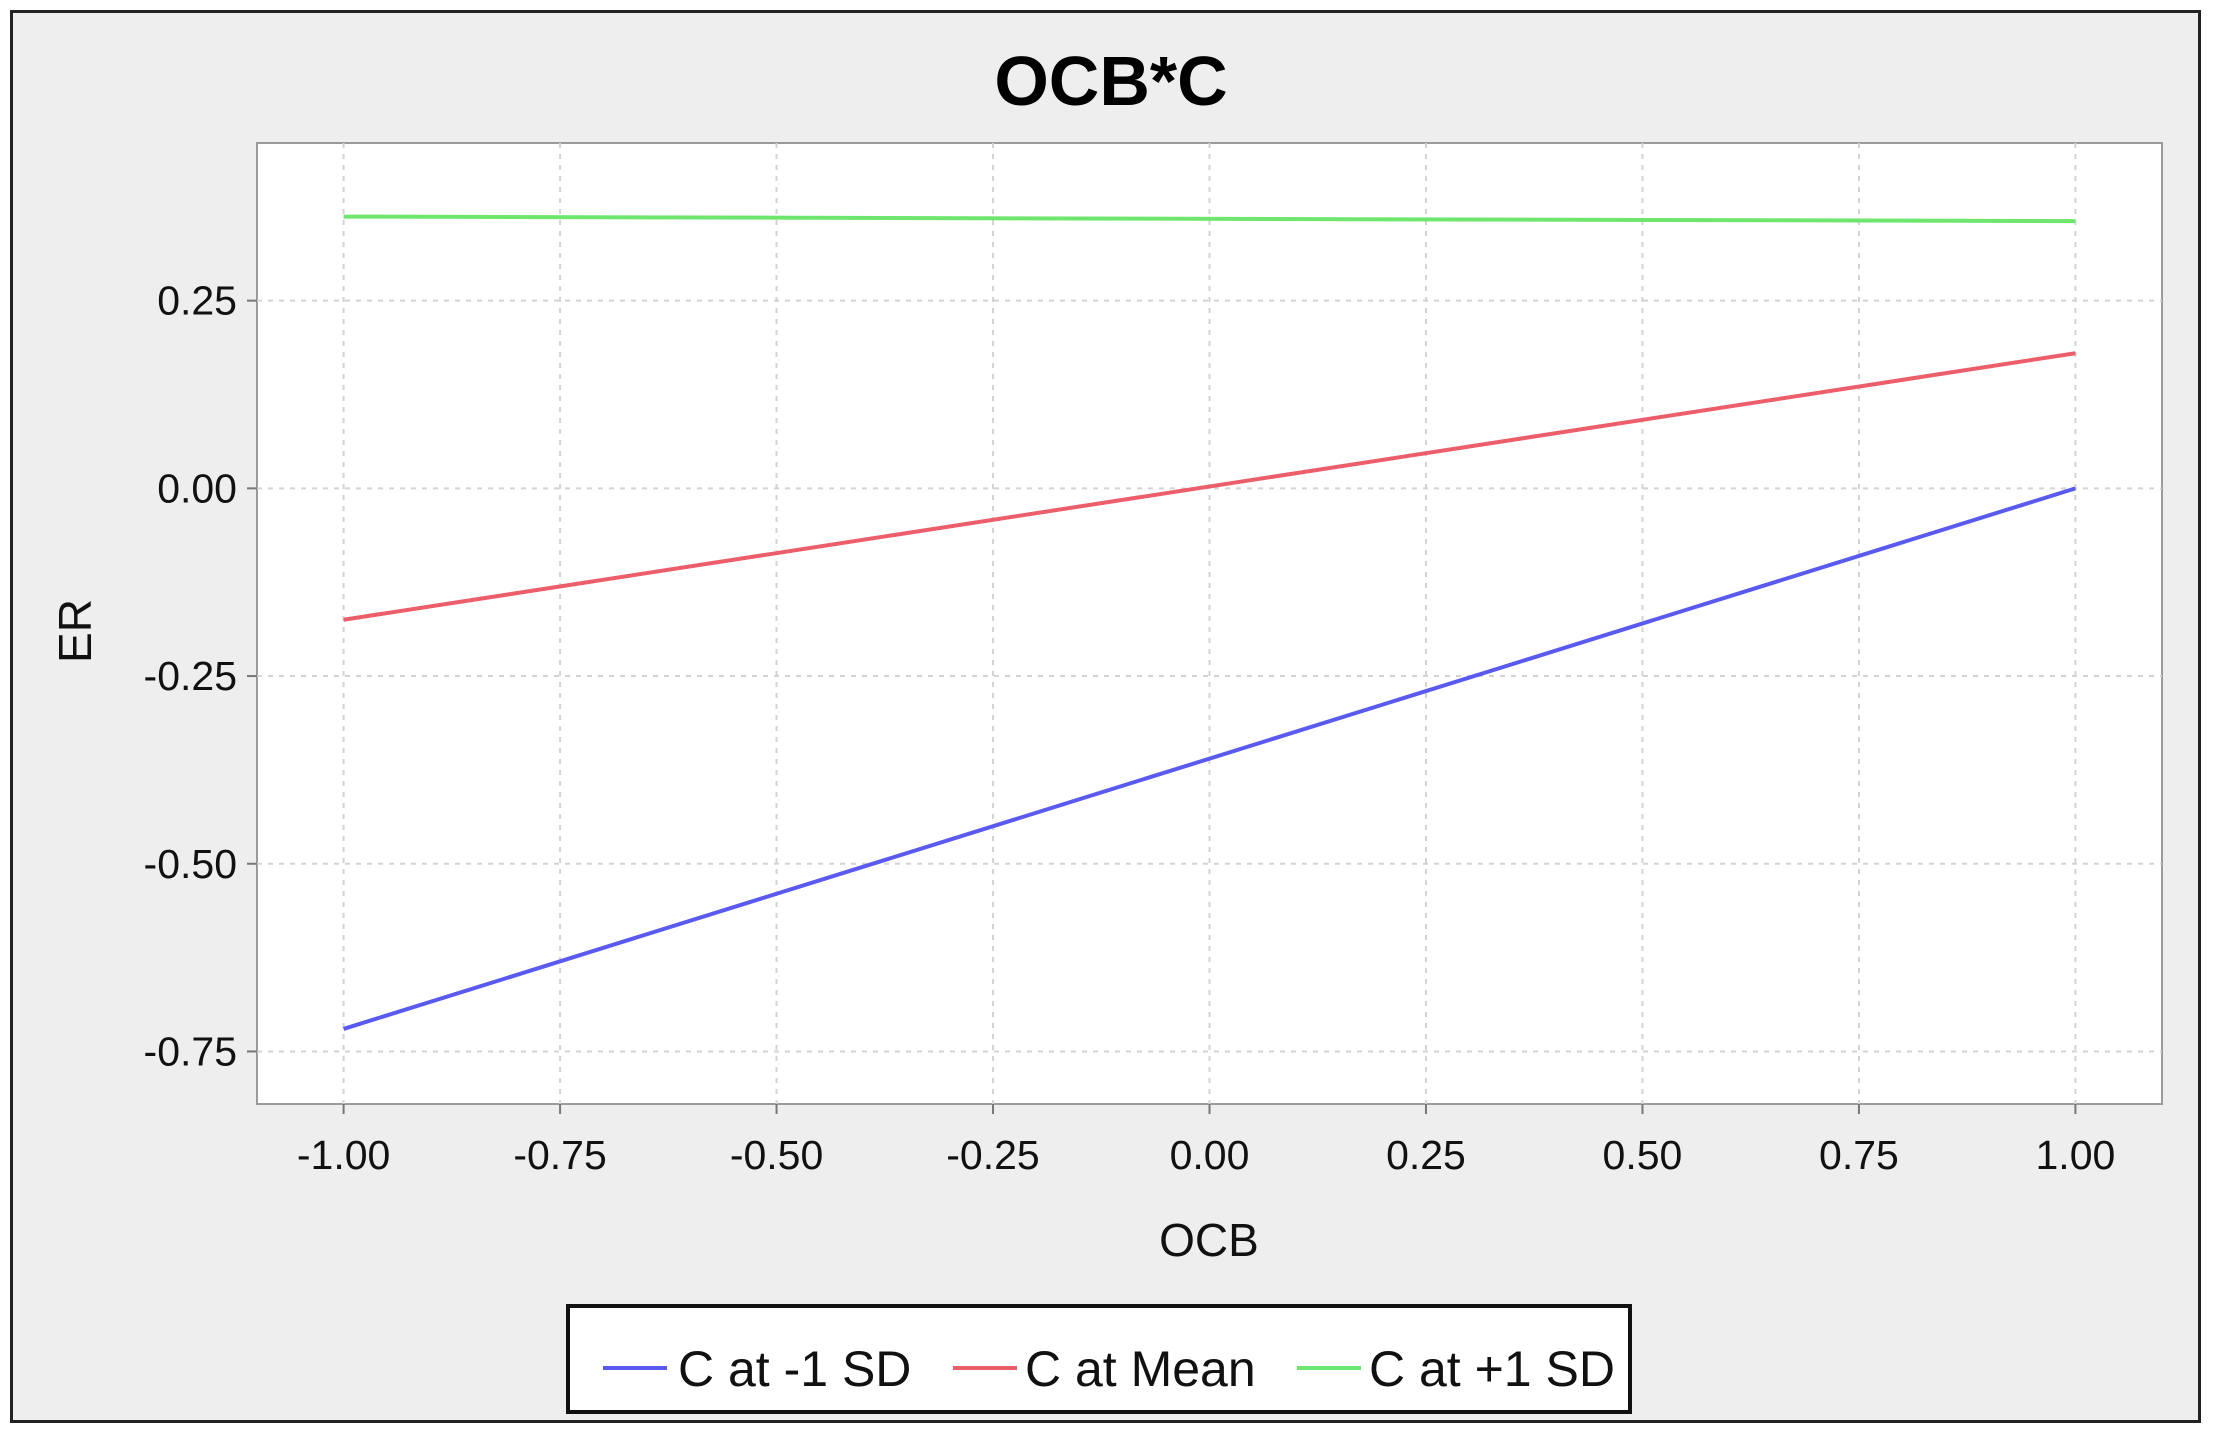 The width and height of the screenshot is (2217, 1437). I want to click on x-tick-label: 0.75, so click(1859, 1155).